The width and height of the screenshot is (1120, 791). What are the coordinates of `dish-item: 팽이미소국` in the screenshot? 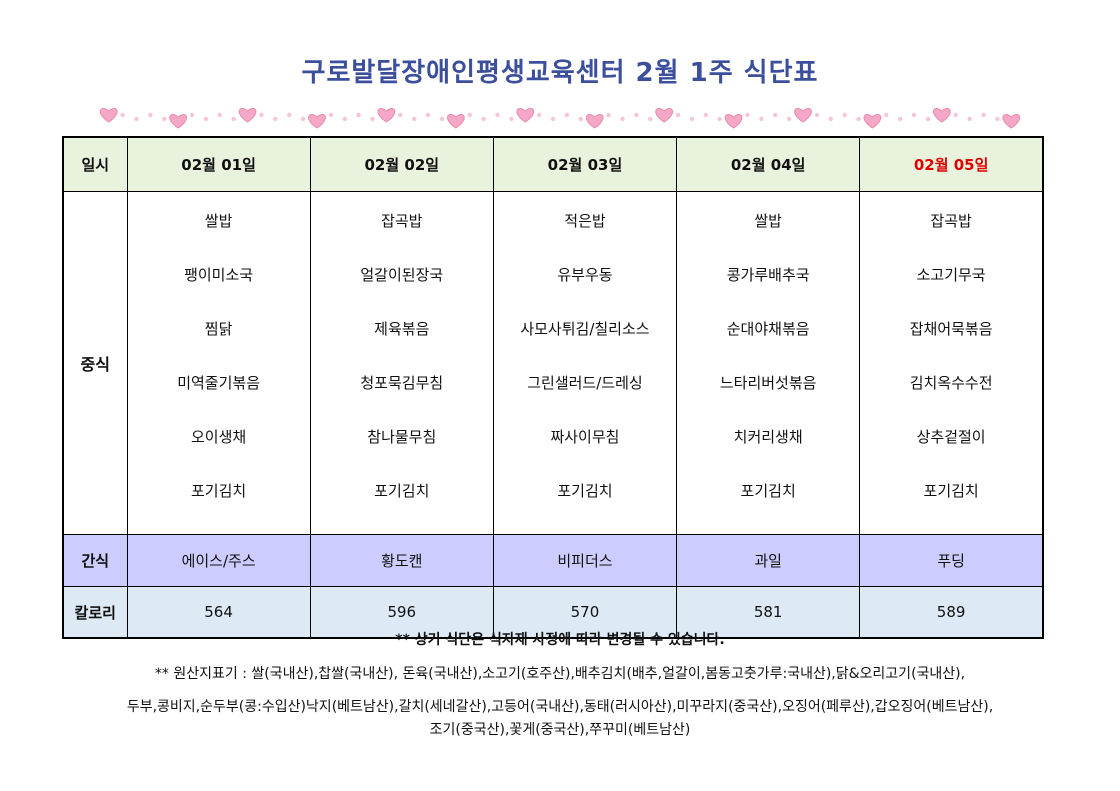 It's located at (219, 275).